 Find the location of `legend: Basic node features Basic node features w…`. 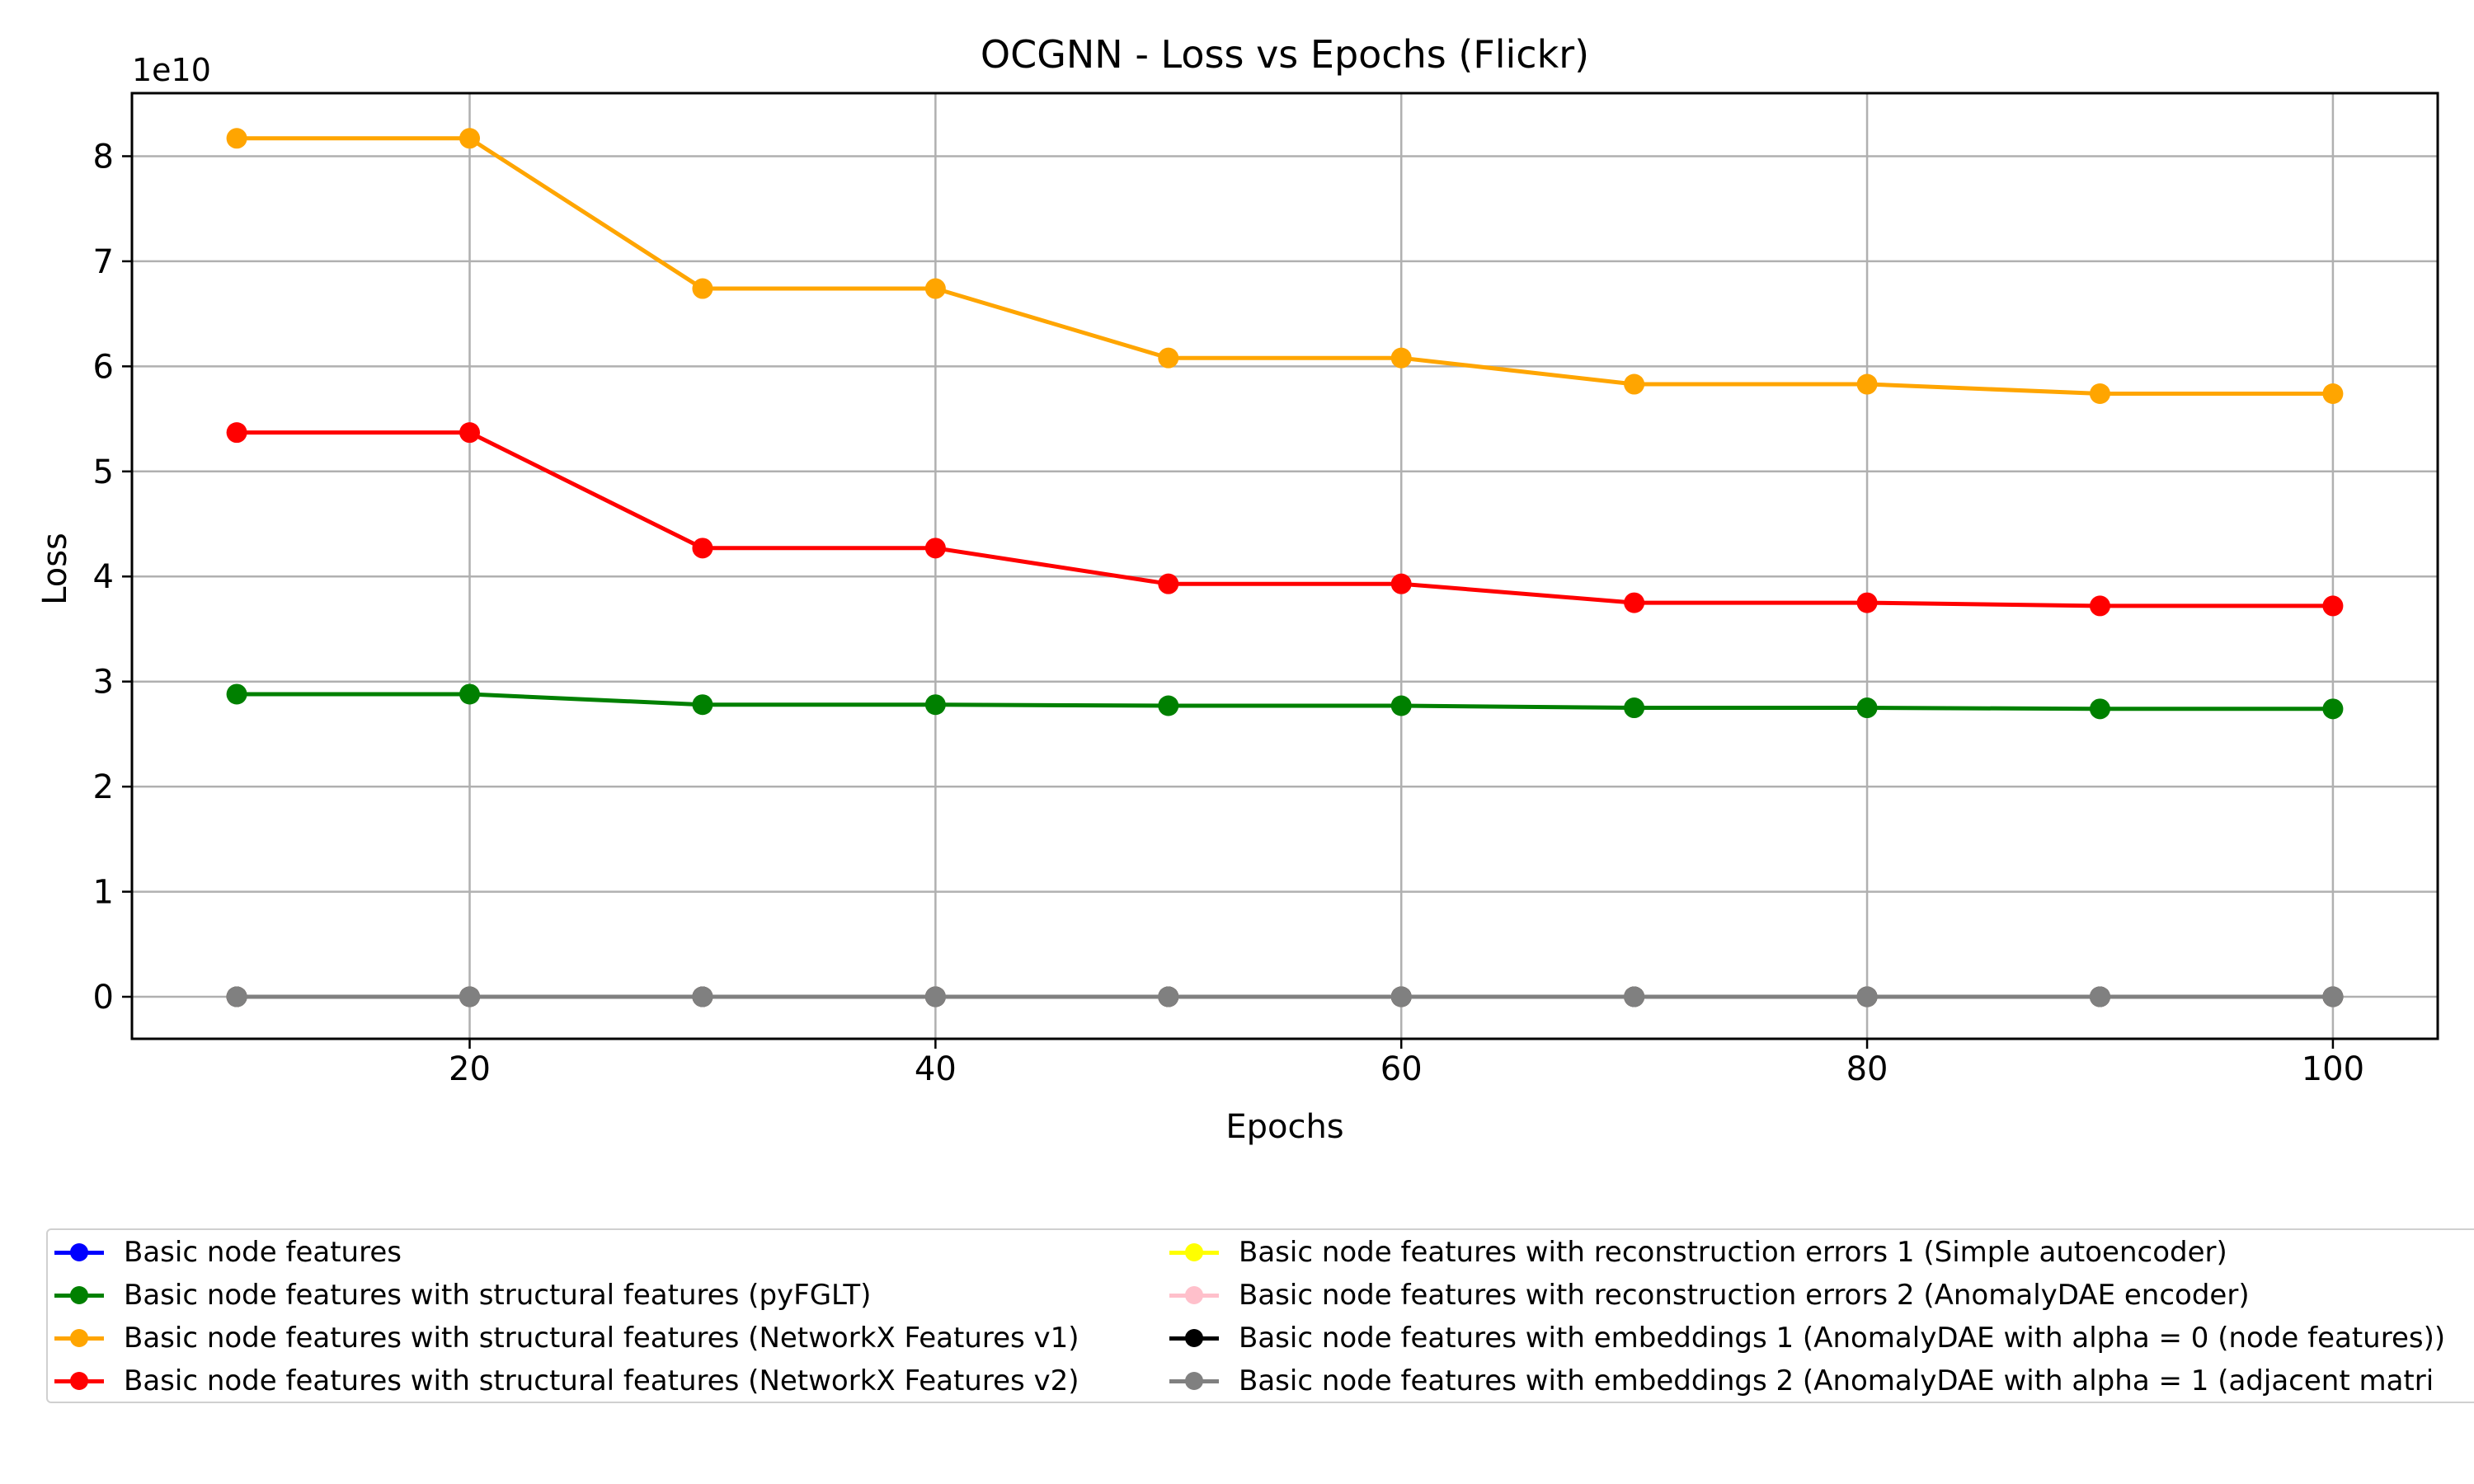

legend: Basic node features Basic node features w… is located at coordinates (1260, 1315).